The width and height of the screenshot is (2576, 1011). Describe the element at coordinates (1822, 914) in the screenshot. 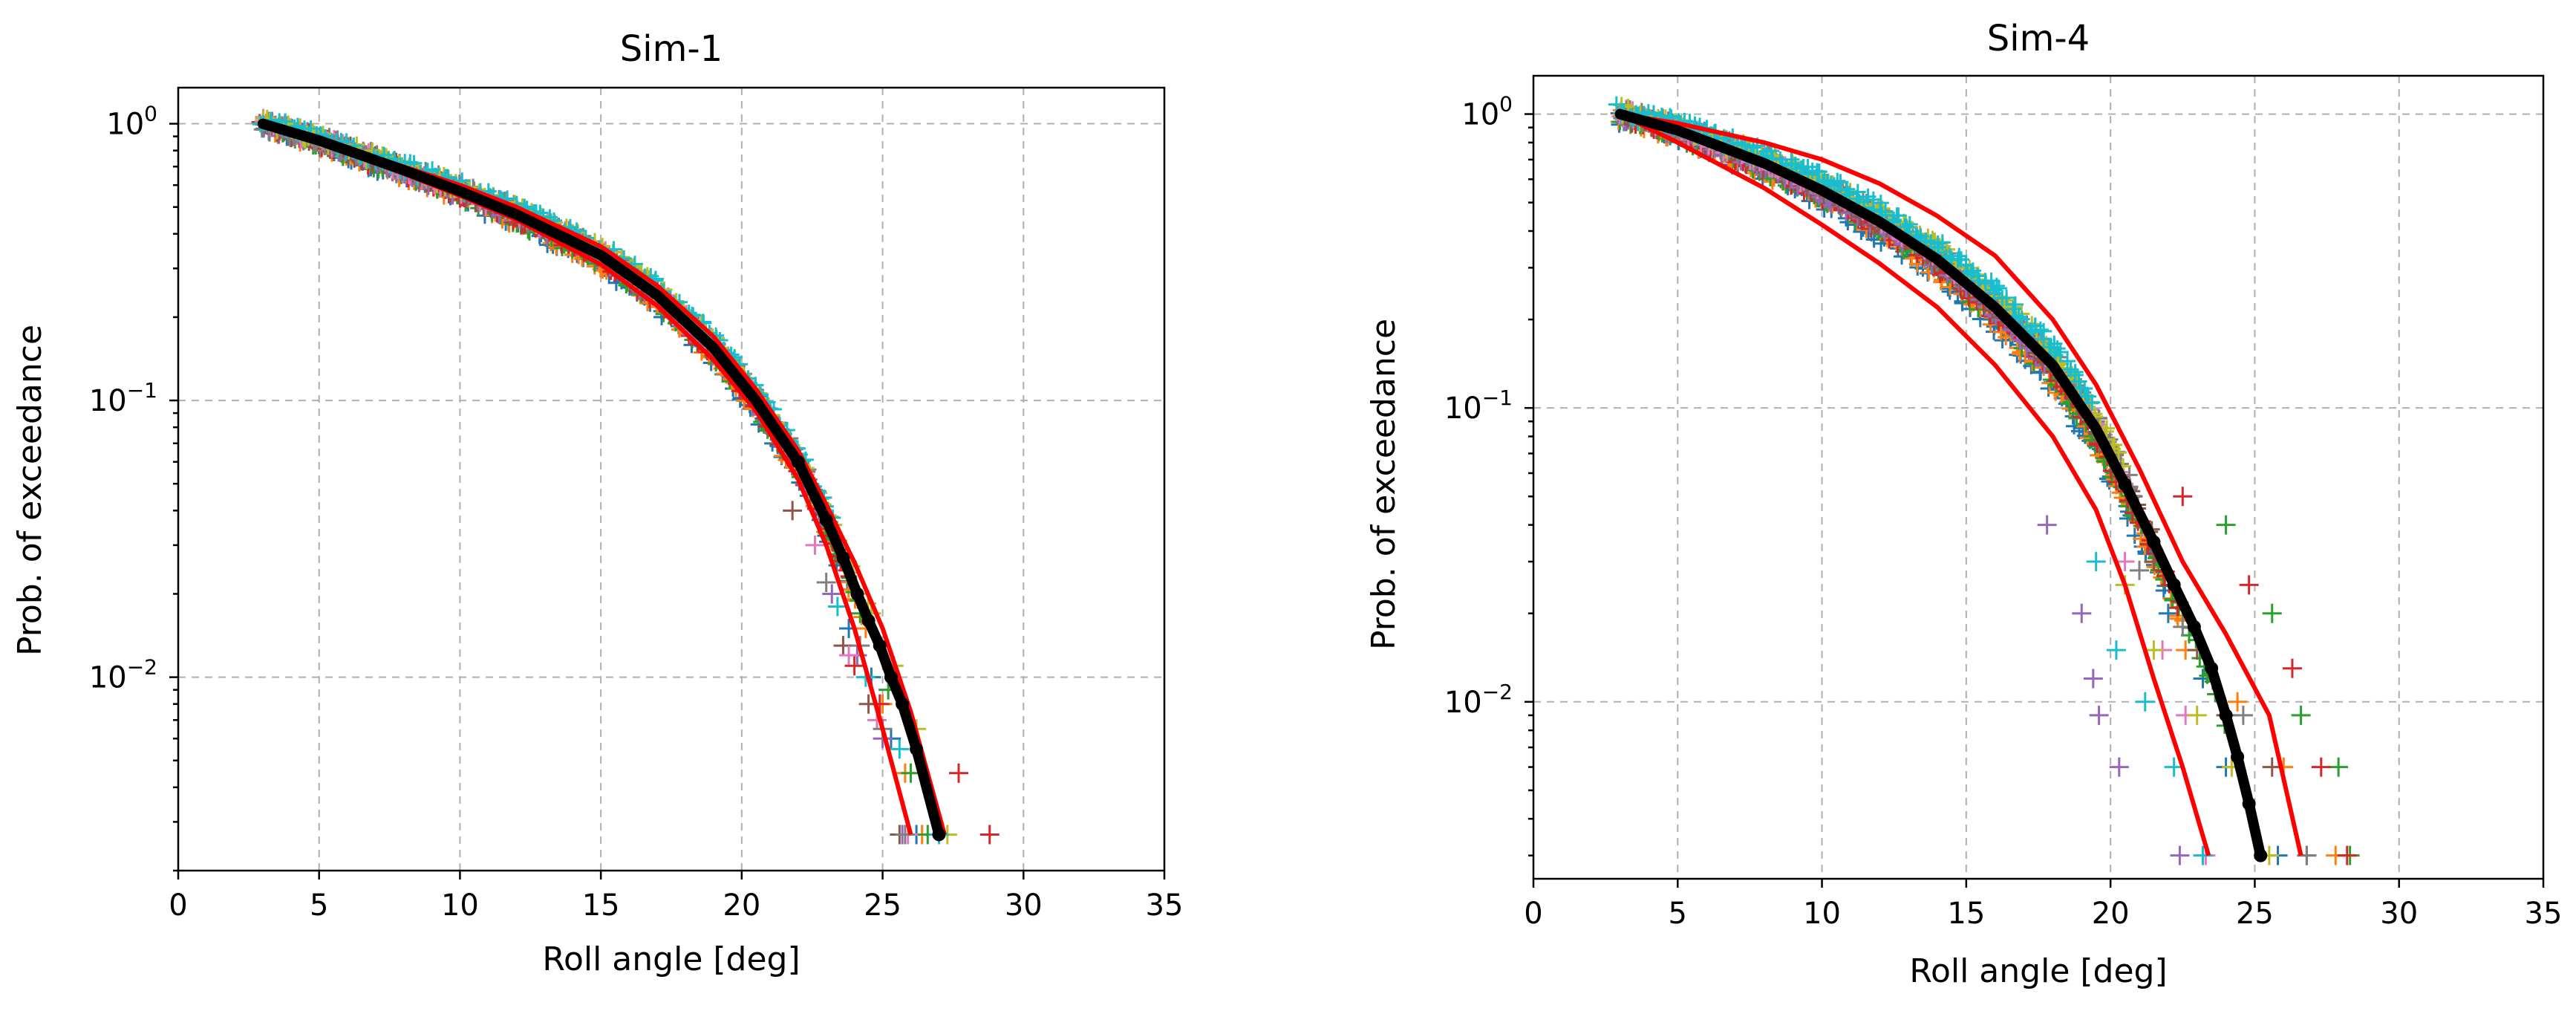

I see `x-tick-label: 10` at that location.